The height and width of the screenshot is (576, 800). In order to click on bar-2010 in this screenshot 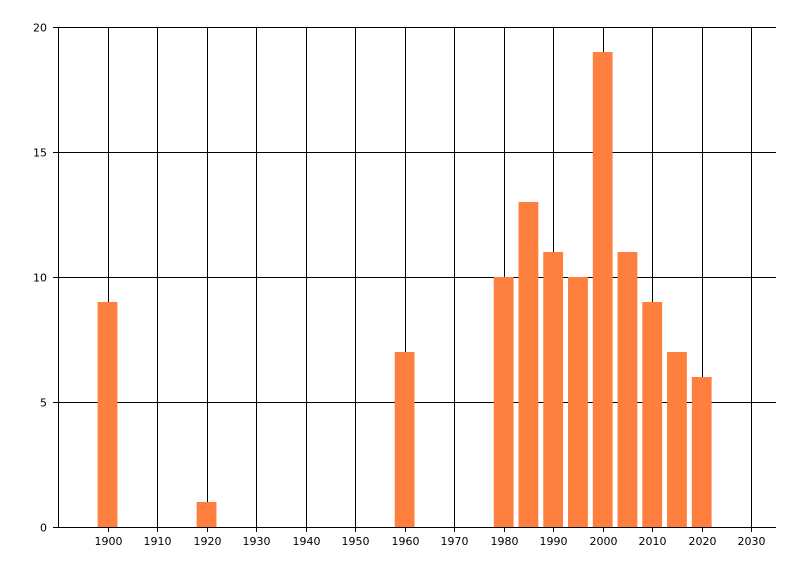, I will do `click(652, 414)`.